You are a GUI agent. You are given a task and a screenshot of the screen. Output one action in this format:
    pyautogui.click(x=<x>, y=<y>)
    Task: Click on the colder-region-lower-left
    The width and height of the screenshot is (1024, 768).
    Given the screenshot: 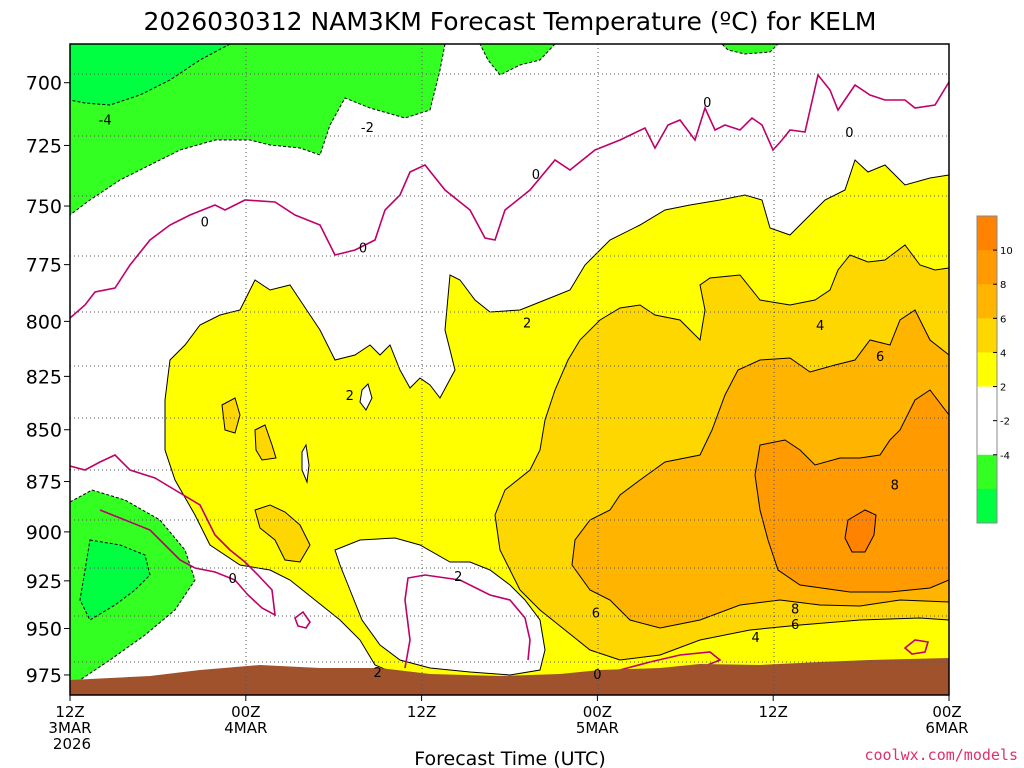 What is the action you would take?
    pyautogui.click(x=115, y=580)
    